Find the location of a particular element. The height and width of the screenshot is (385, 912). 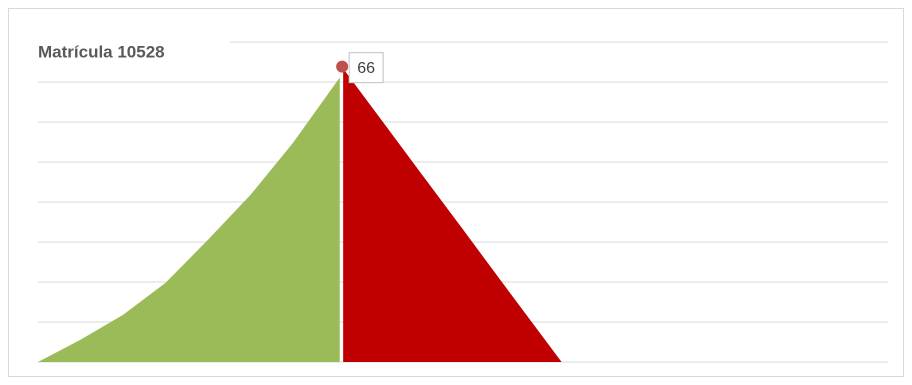

data-label: 66 is located at coordinates (366, 68).